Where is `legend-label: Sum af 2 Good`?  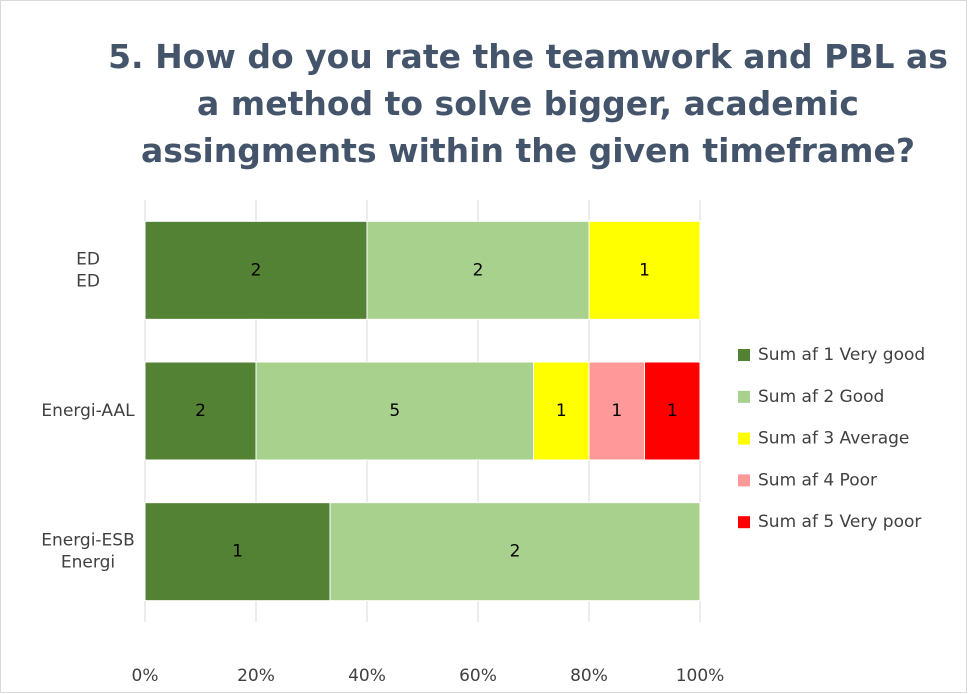 legend-label: Sum af 2 Good is located at coordinates (821, 397).